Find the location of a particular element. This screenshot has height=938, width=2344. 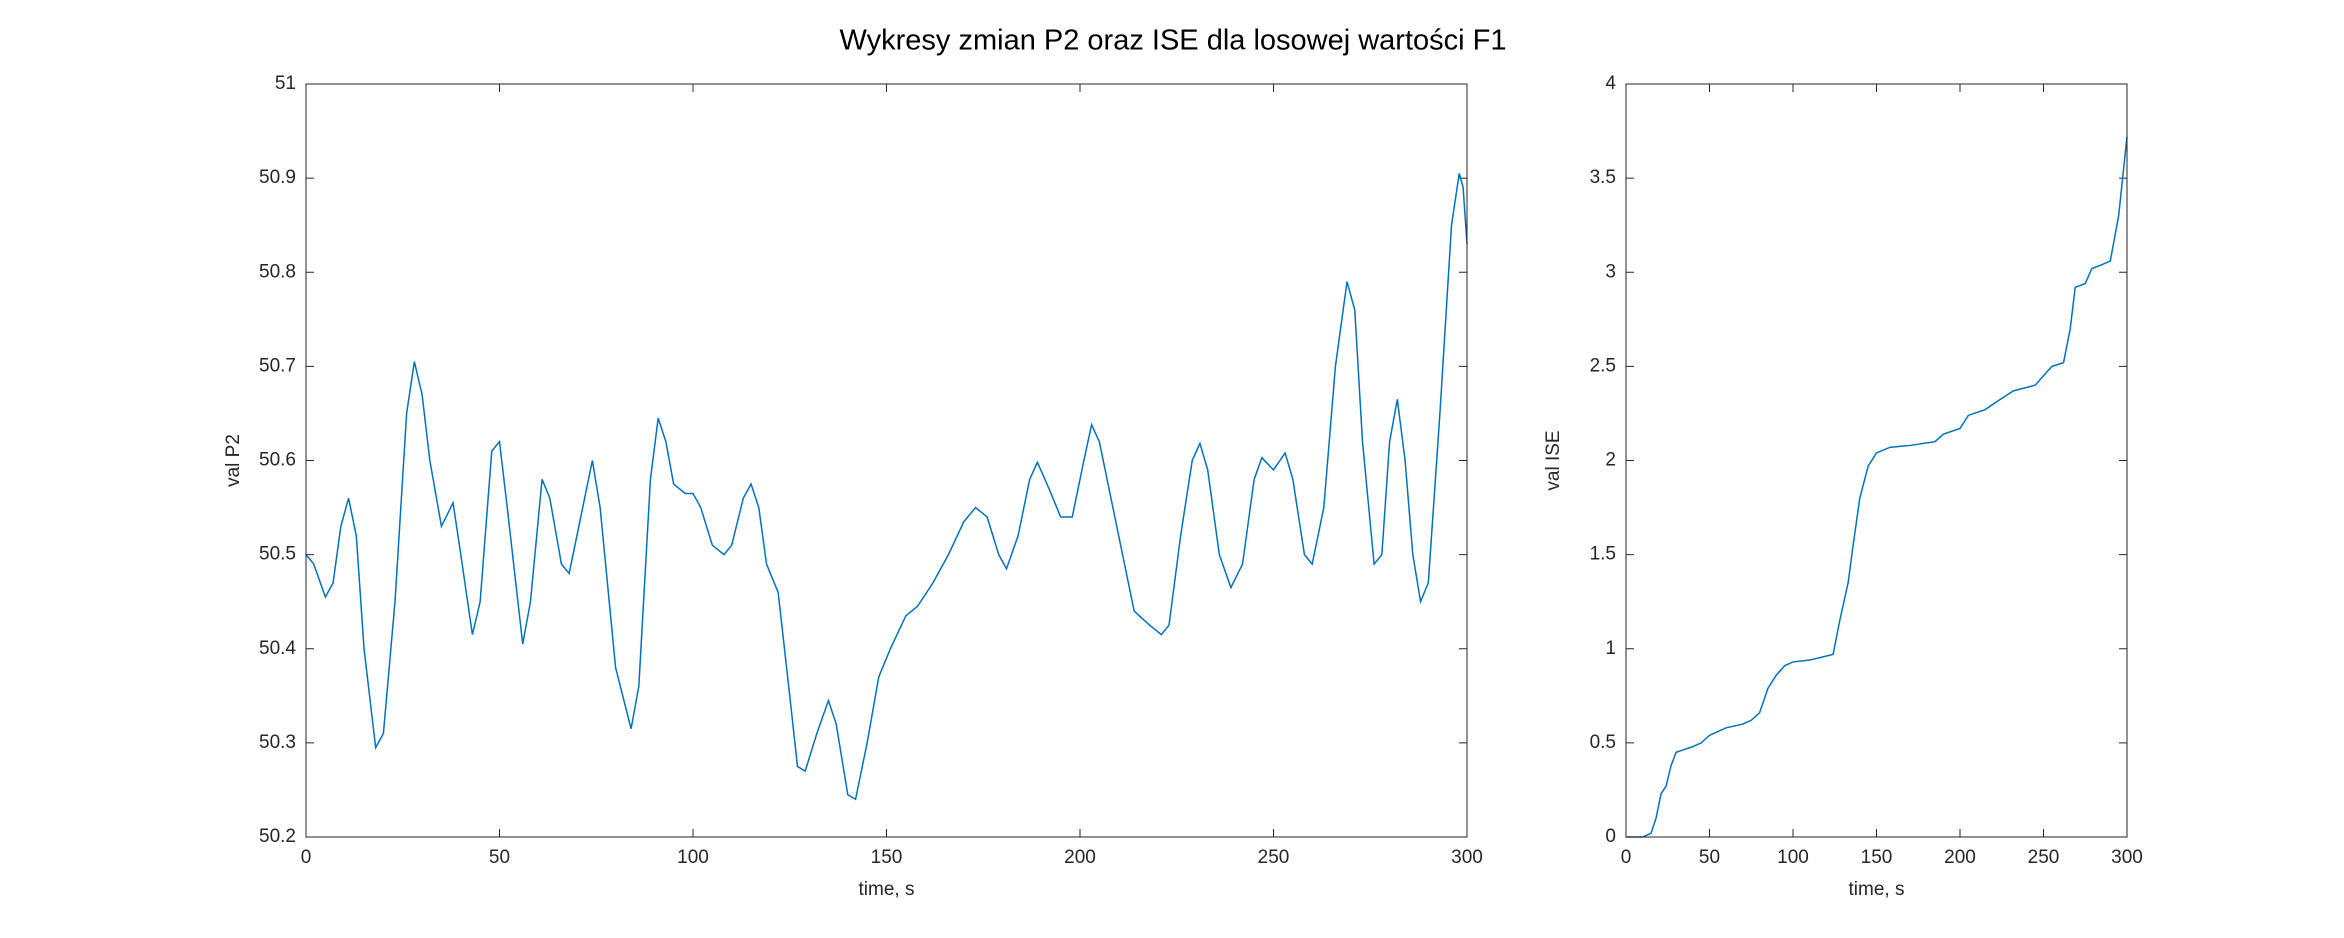

y-tick-label: 2 is located at coordinates (1610, 460).